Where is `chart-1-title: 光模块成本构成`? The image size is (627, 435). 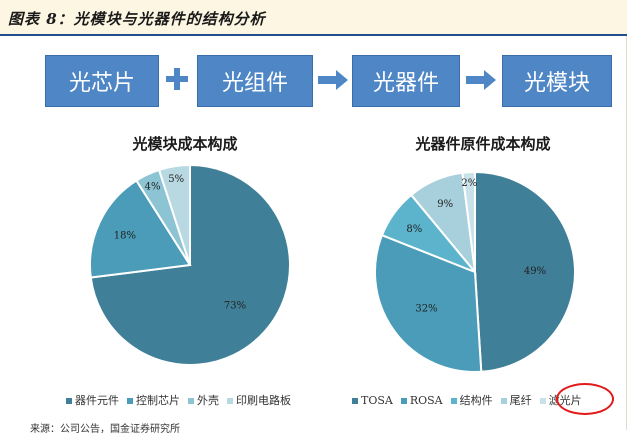 chart-1-title: 光模块成本构成 is located at coordinates (185, 144).